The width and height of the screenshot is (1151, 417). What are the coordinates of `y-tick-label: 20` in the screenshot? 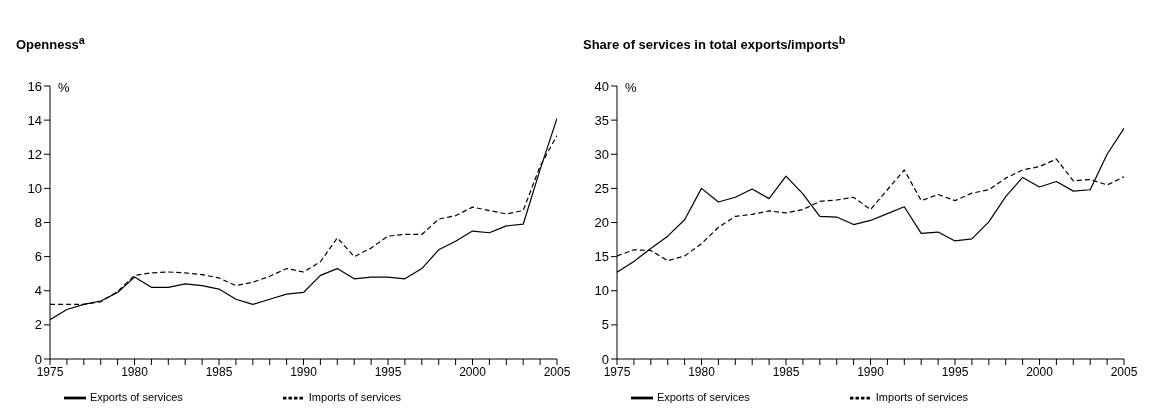 It's located at (601, 223).